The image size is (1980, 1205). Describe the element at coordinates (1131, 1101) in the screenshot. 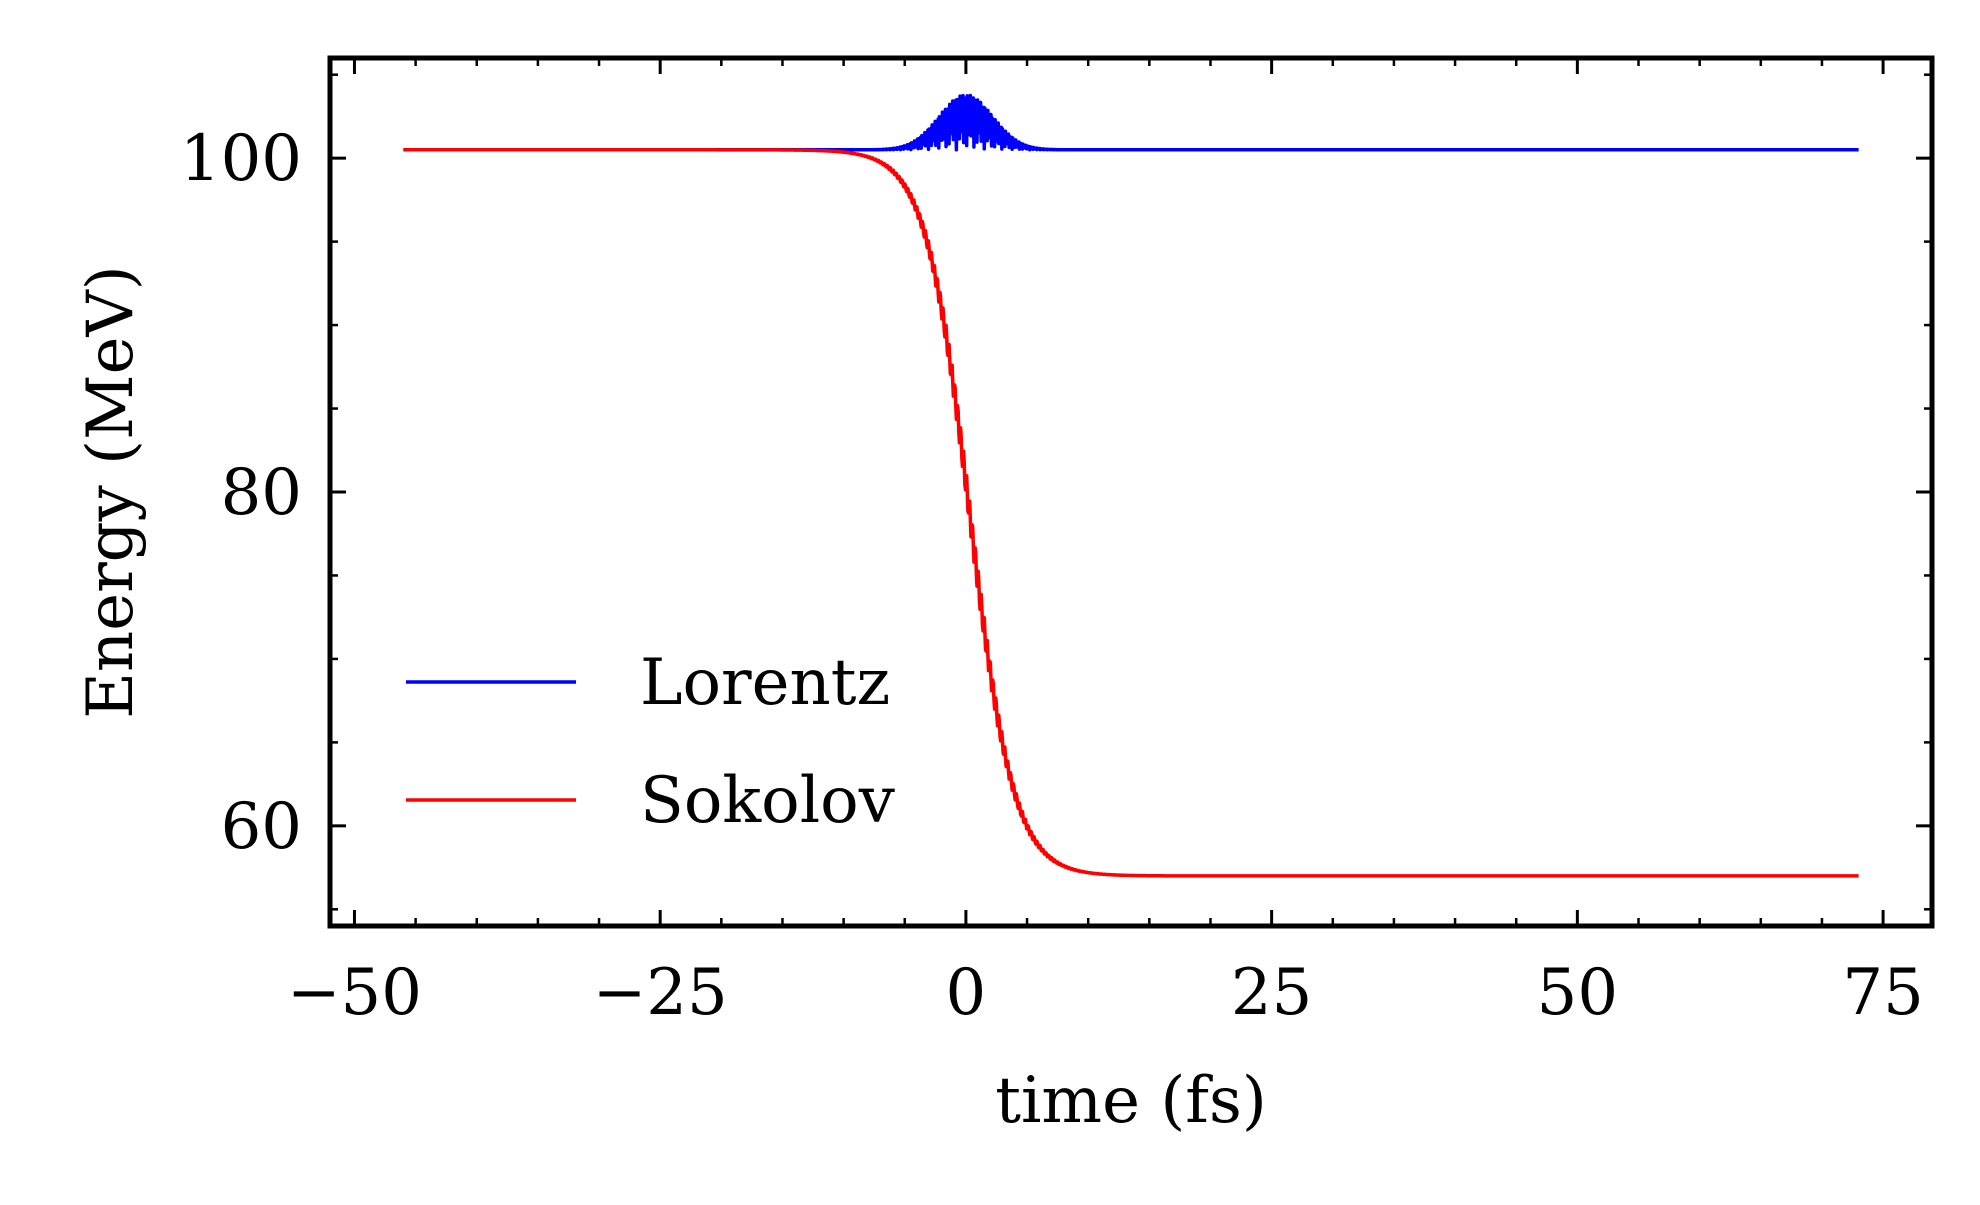

I see `x-axis-title: time (fs)` at that location.